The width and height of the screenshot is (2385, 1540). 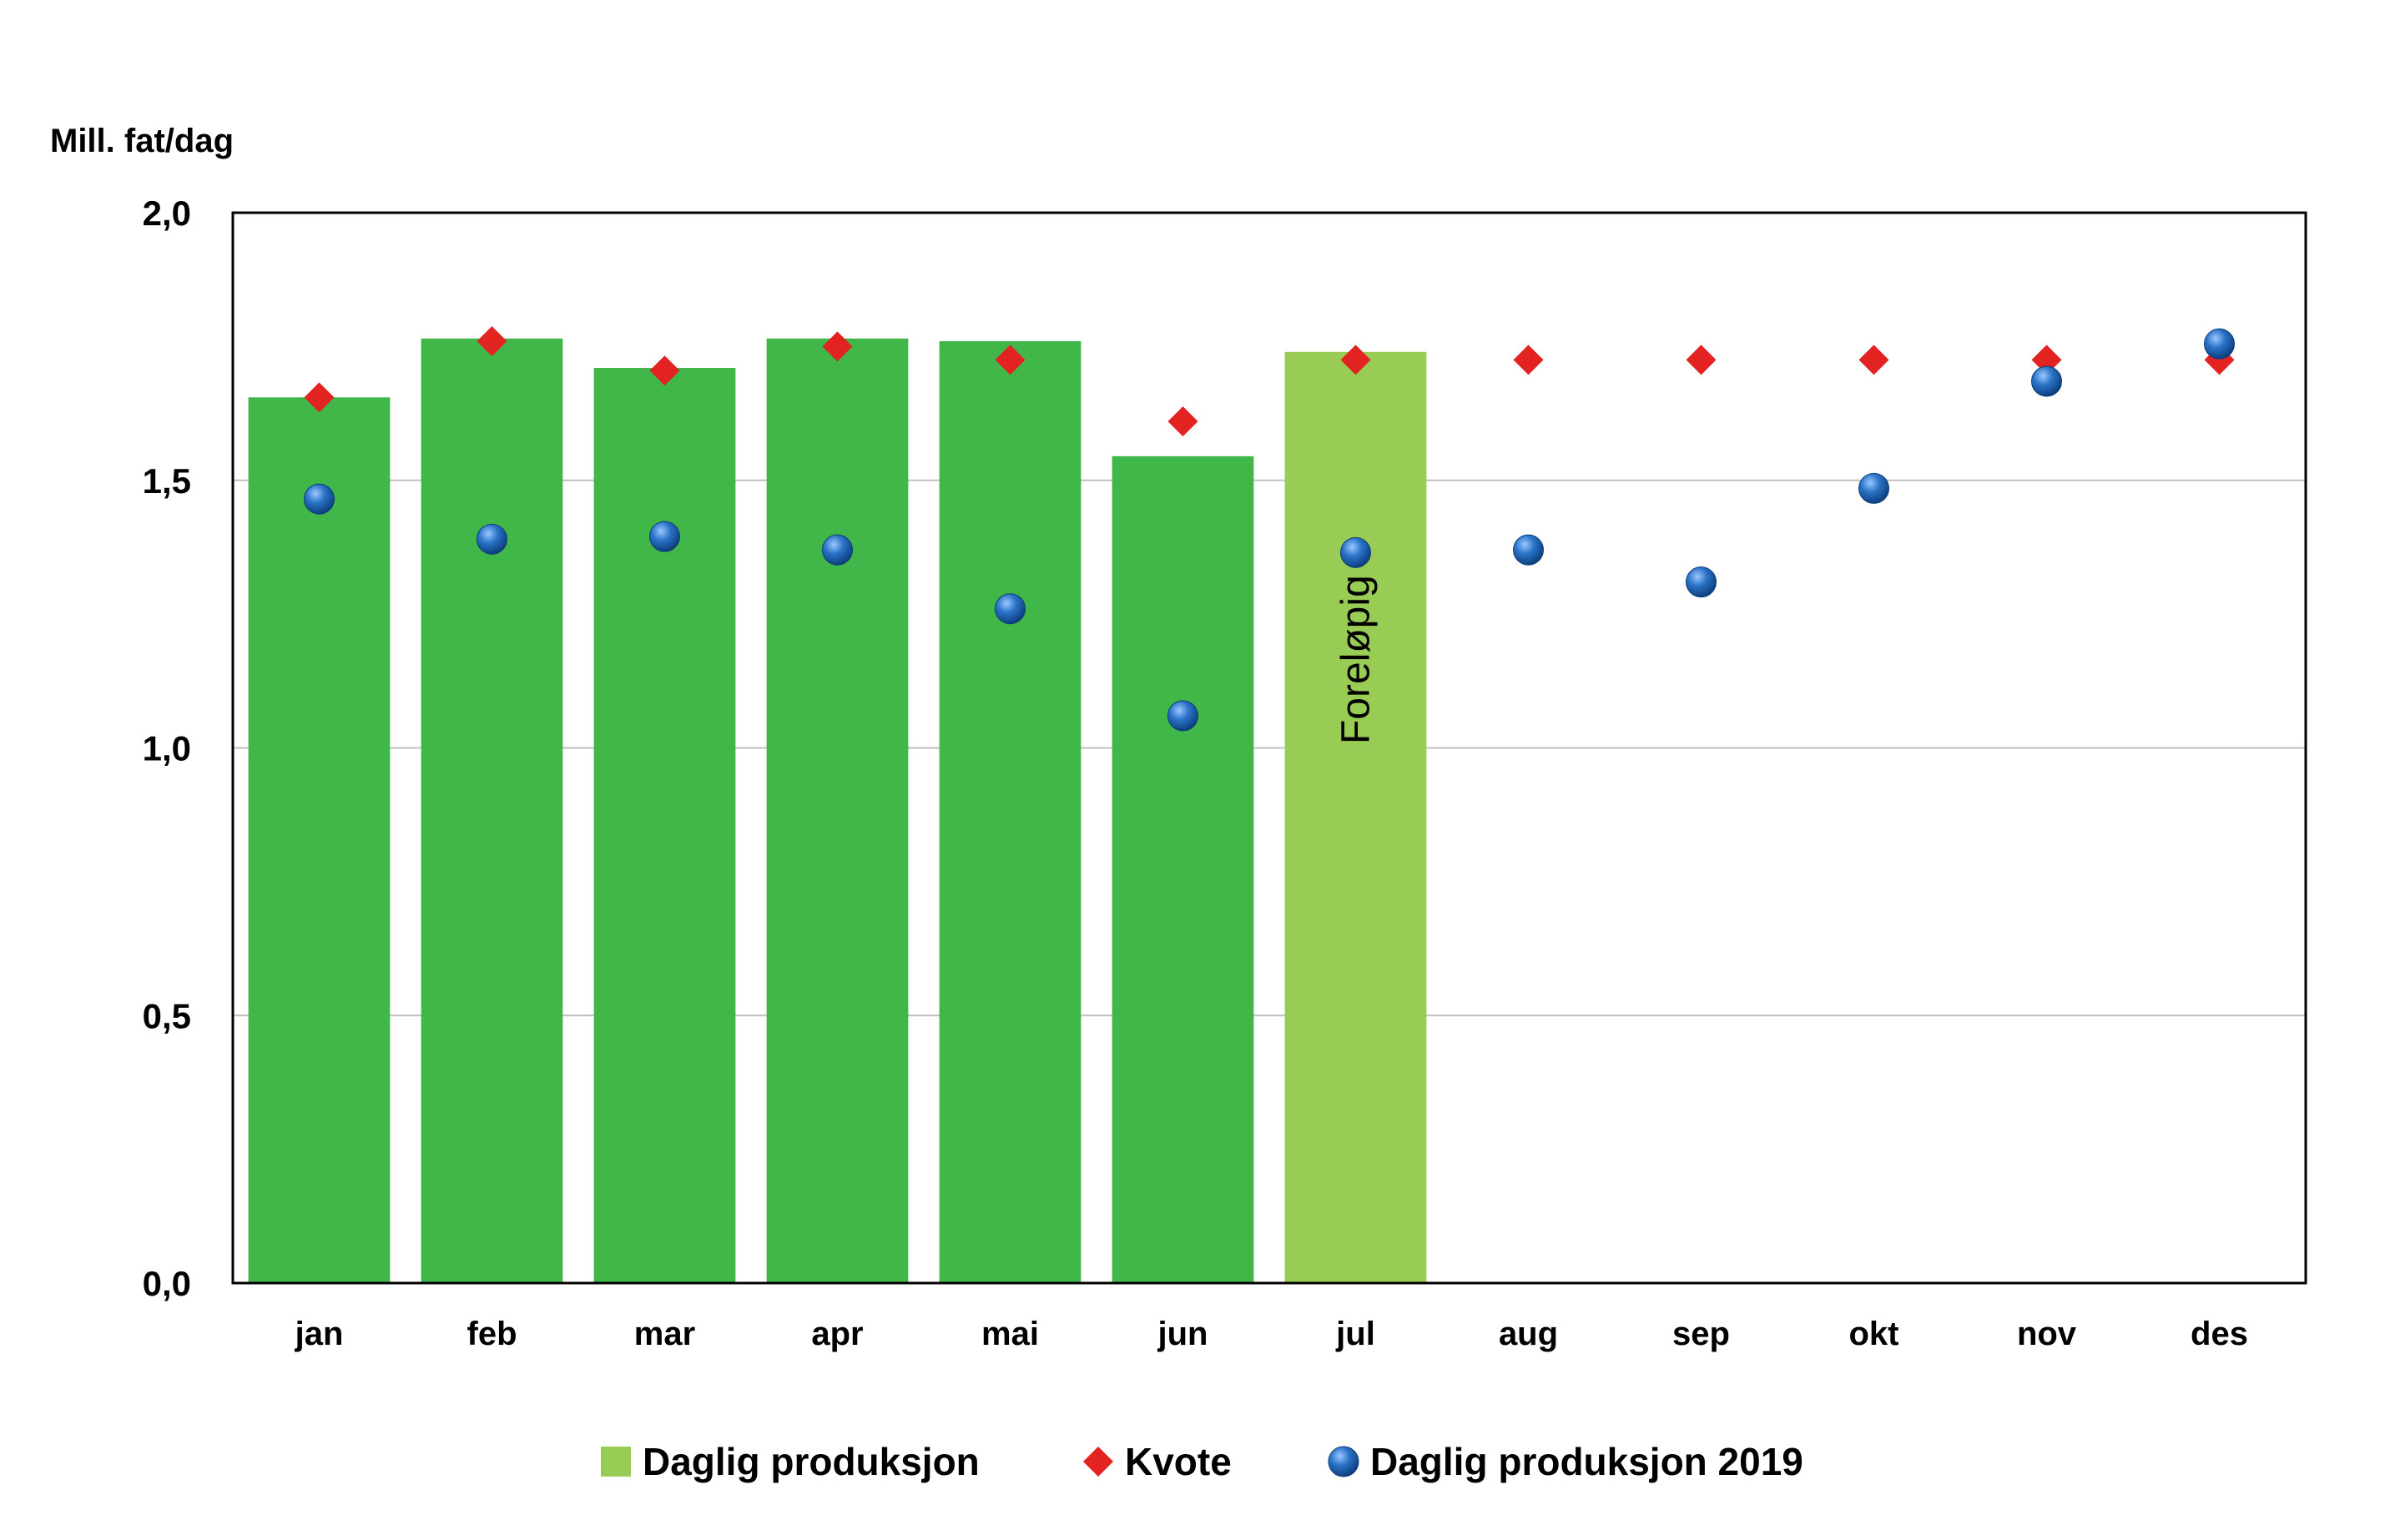 What do you see at coordinates (1183, 869) in the screenshot?
I see `bar-jun` at bounding box center [1183, 869].